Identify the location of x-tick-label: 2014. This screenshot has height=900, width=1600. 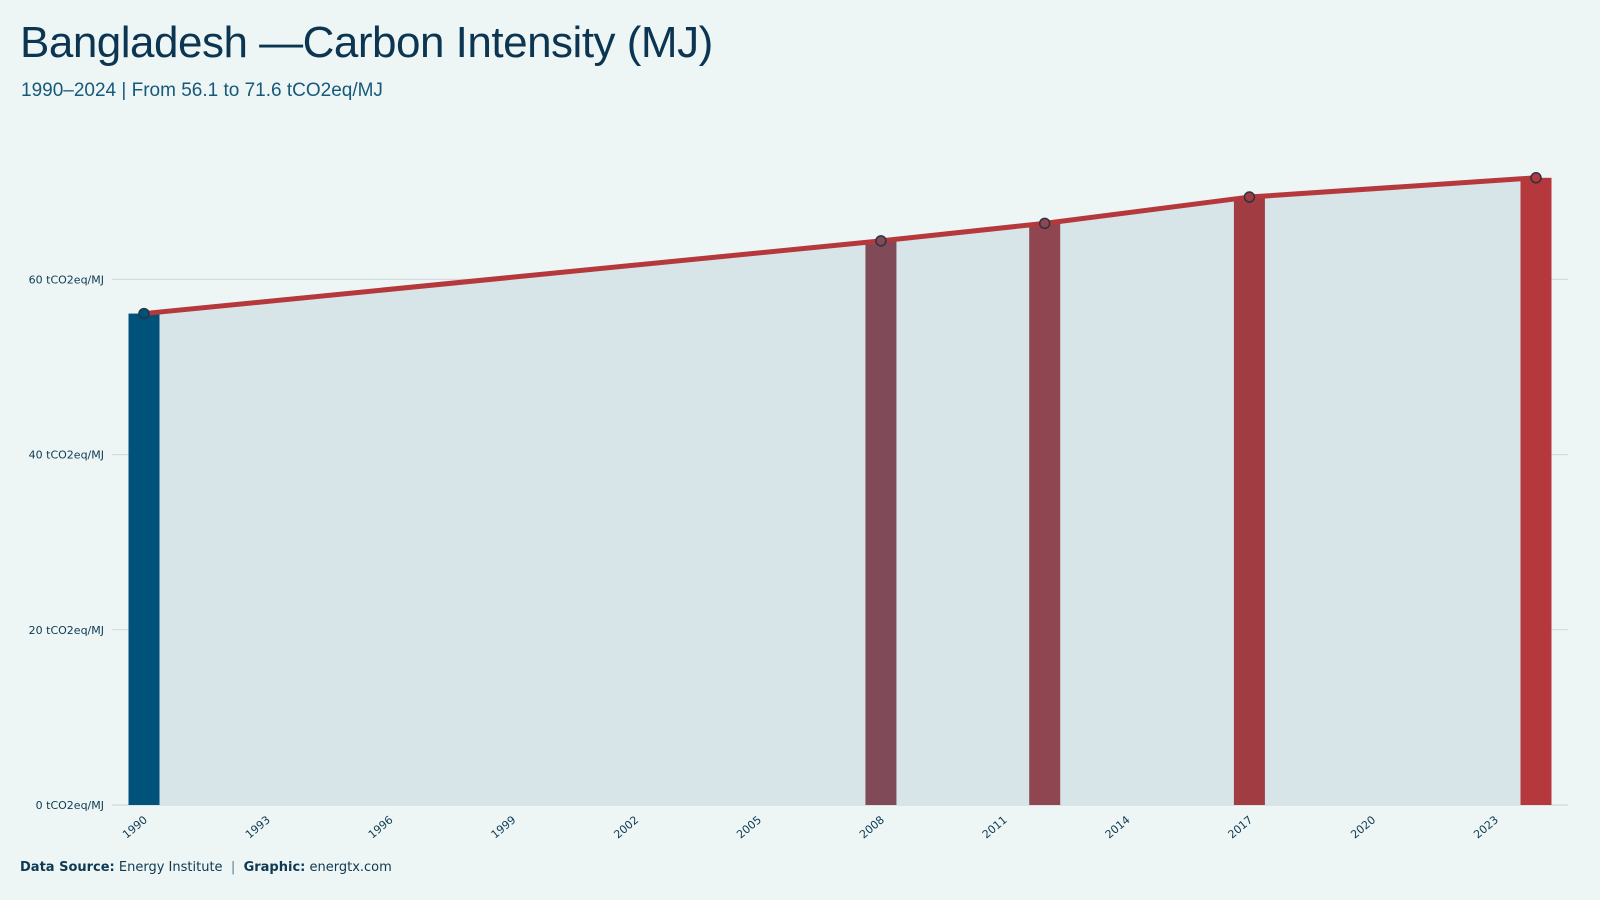
(1118, 827).